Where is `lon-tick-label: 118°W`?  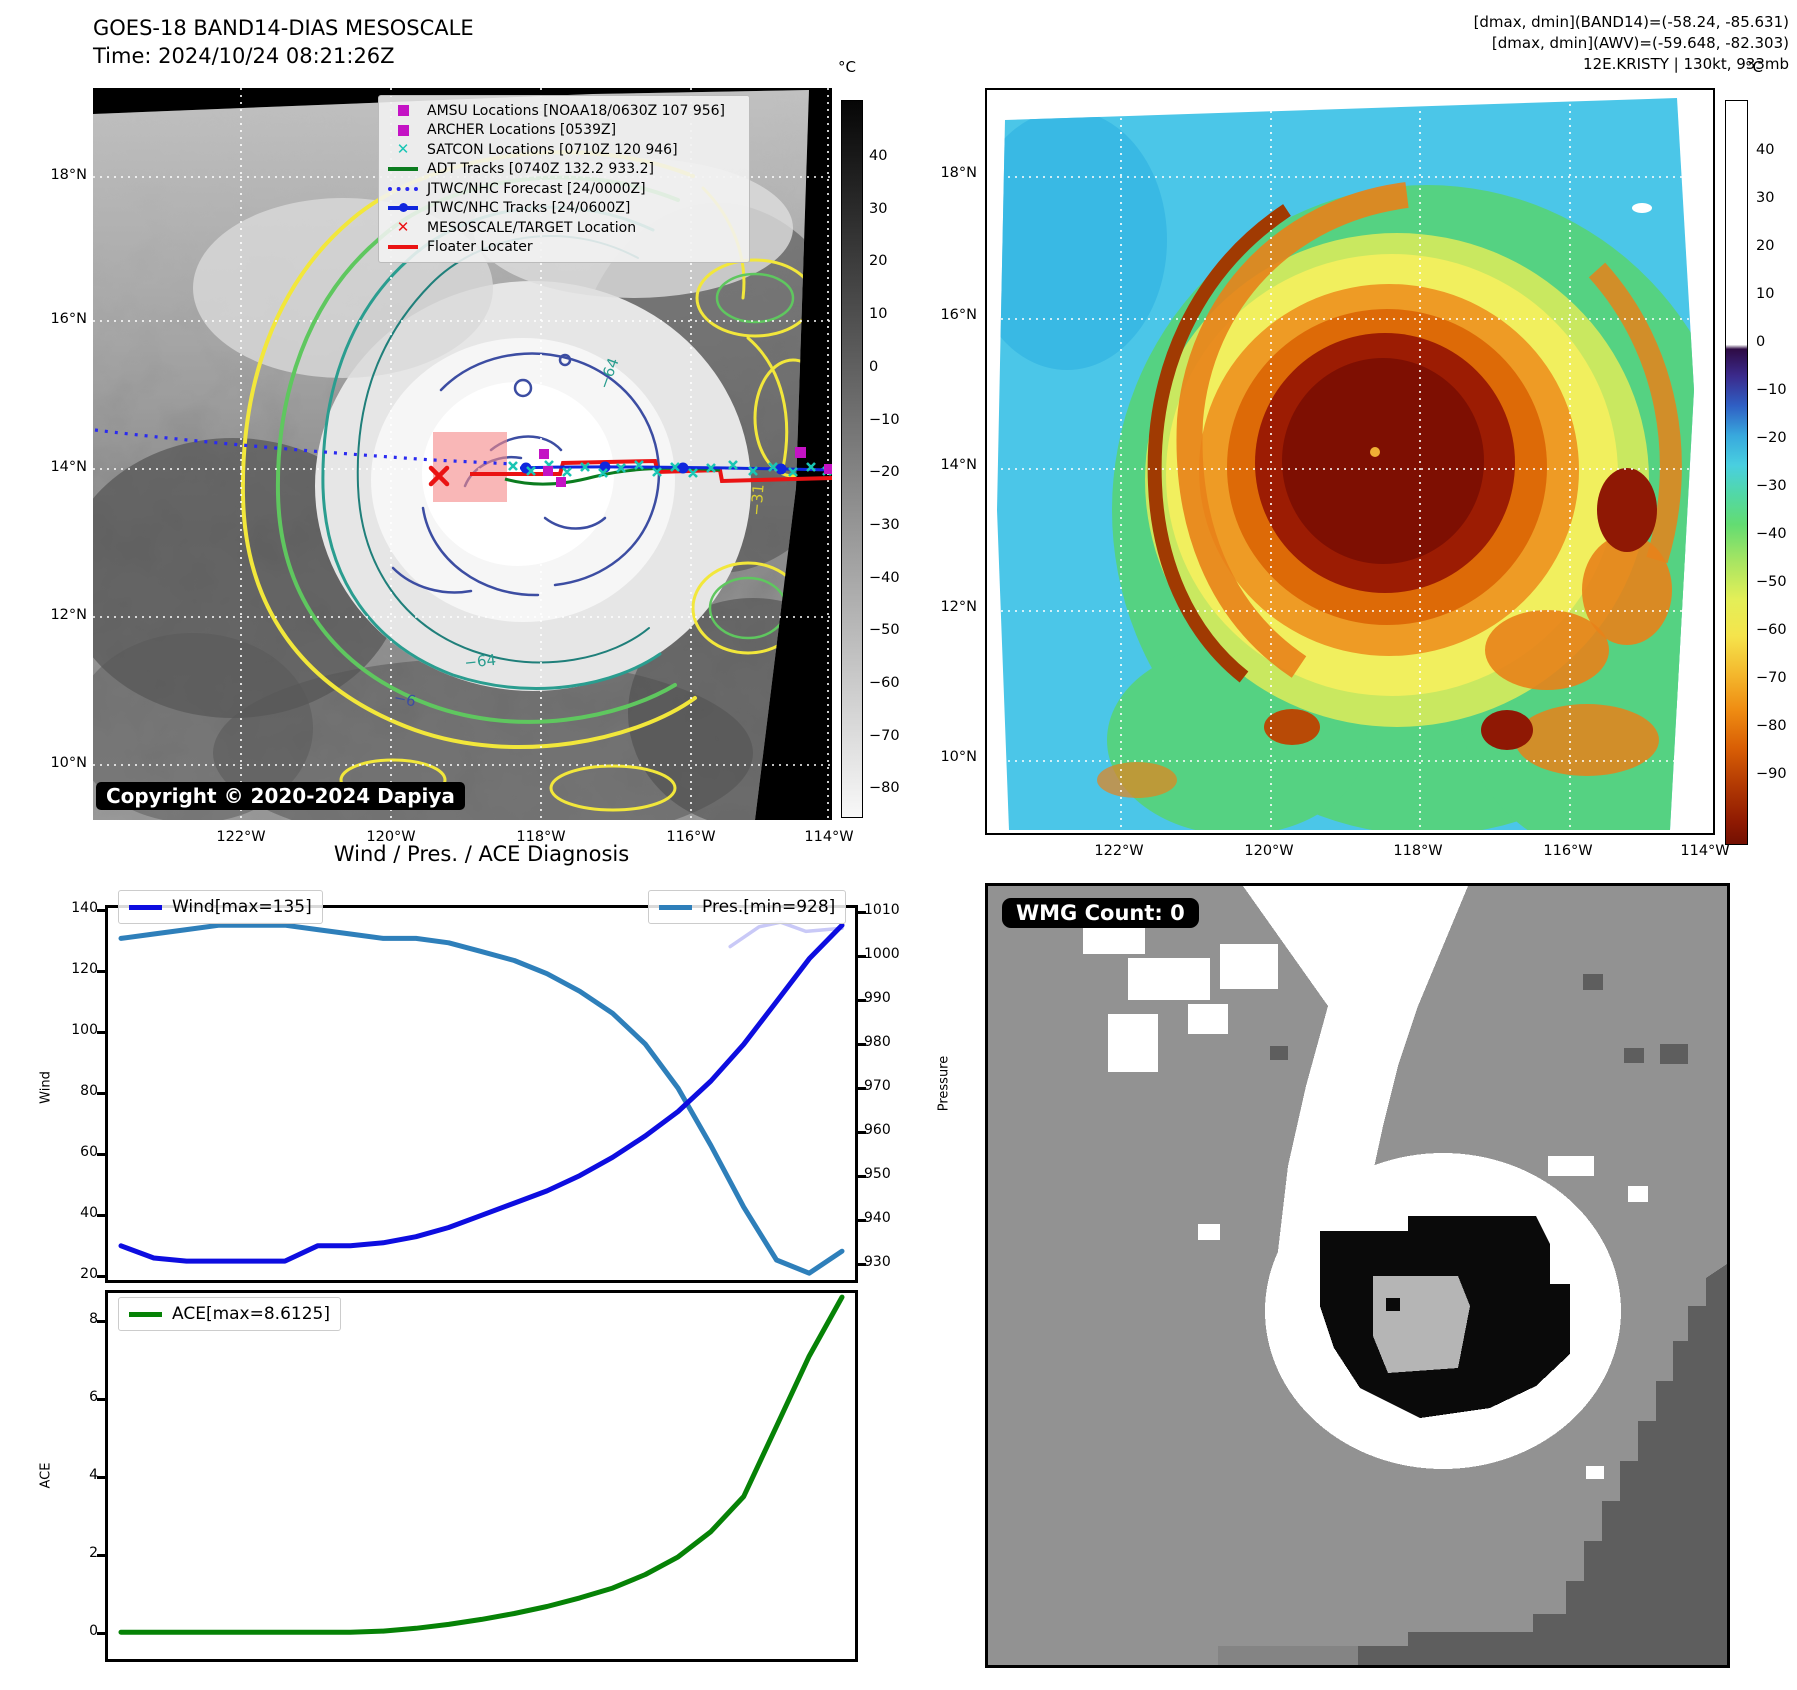 lon-tick-label: 118°W is located at coordinates (541, 837).